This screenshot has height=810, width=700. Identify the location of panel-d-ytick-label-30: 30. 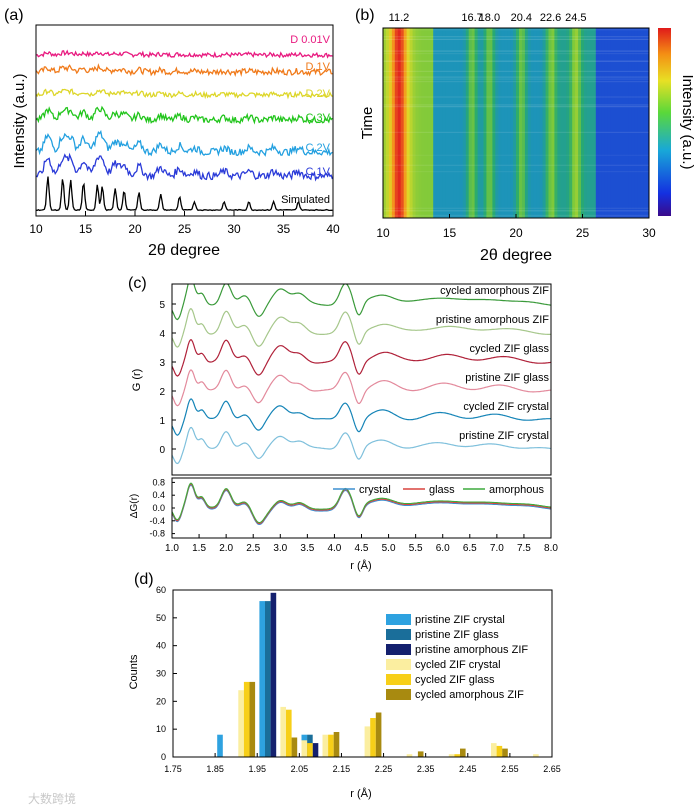
(161, 674).